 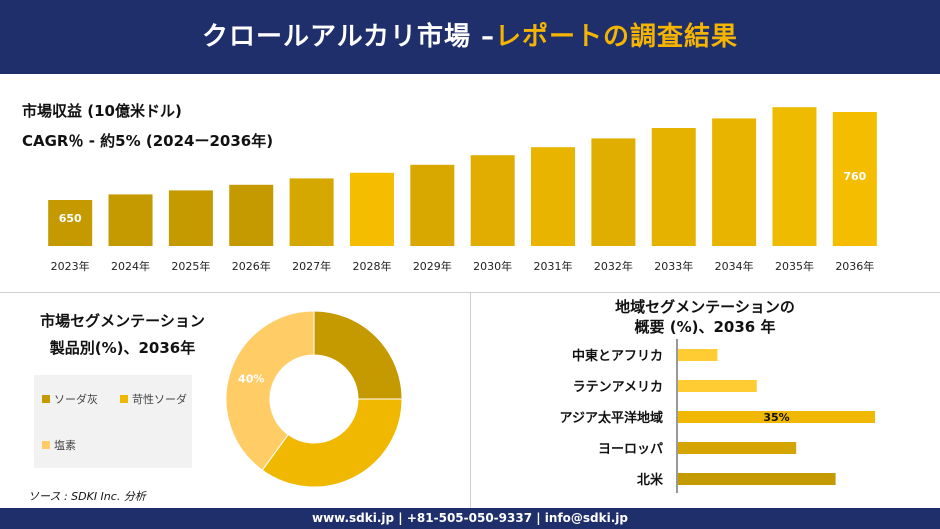 I want to click on header-bar, so click(x=470, y=37).